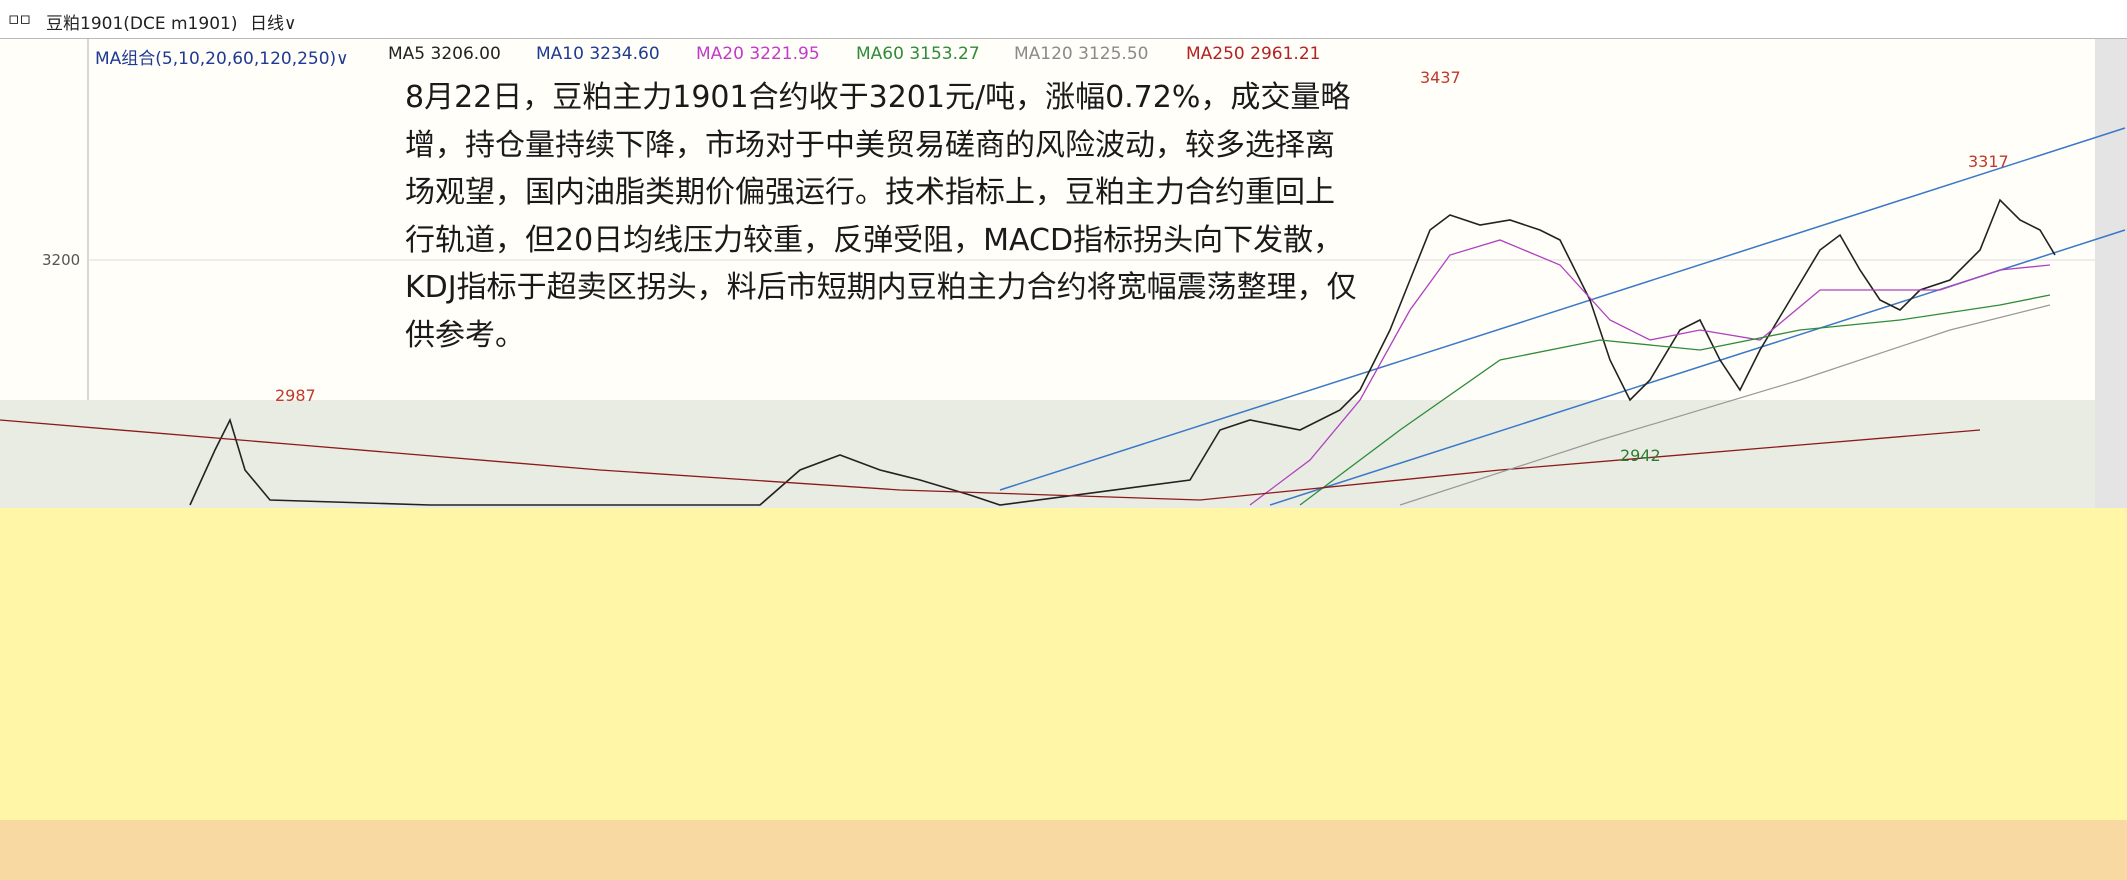  I want to click on commentary-line: 行轨道，但20日均线压力较重，反弹受阻，MACD指标拐头向下发散，, so click(874, 240).